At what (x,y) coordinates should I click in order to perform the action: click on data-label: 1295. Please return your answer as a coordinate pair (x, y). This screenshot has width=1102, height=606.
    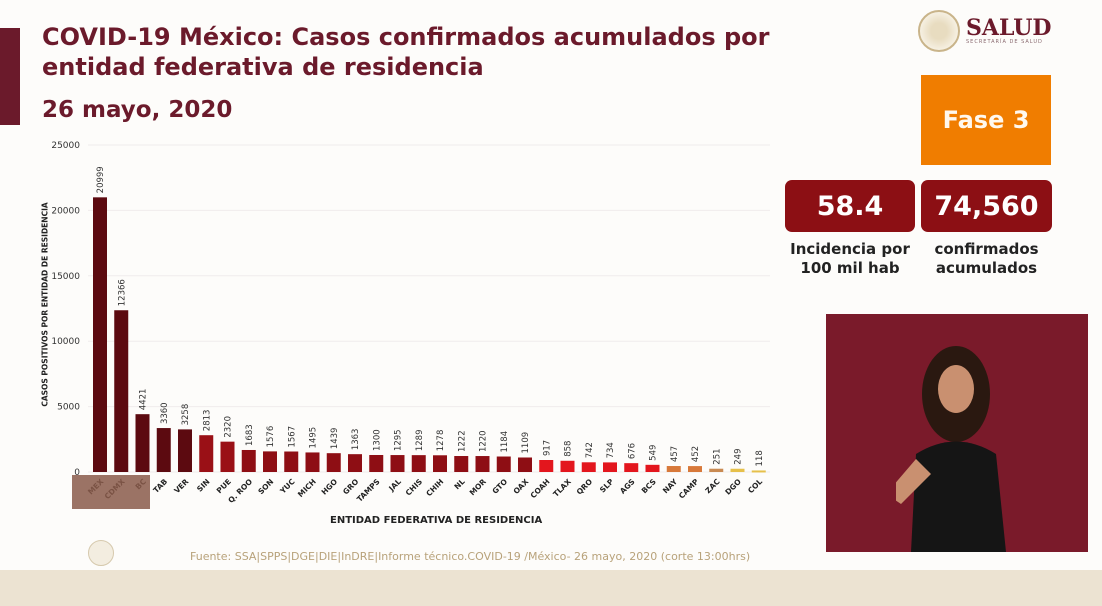
    Looking at the image, I should click on (399, 440).